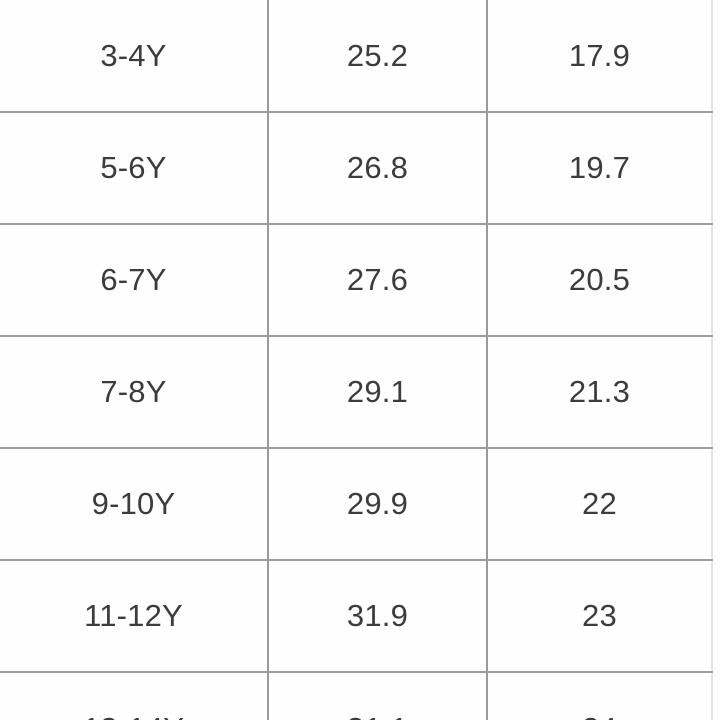 The image size is (720, 720). I want to click on cell-age: 5-6Y, so click(134, 168).